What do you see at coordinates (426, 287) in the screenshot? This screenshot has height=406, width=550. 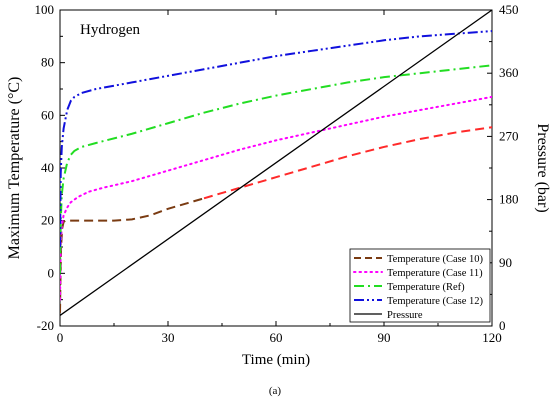 I see `legend-label-2: Temperature (Ref)` at bounding box center [426, 287].